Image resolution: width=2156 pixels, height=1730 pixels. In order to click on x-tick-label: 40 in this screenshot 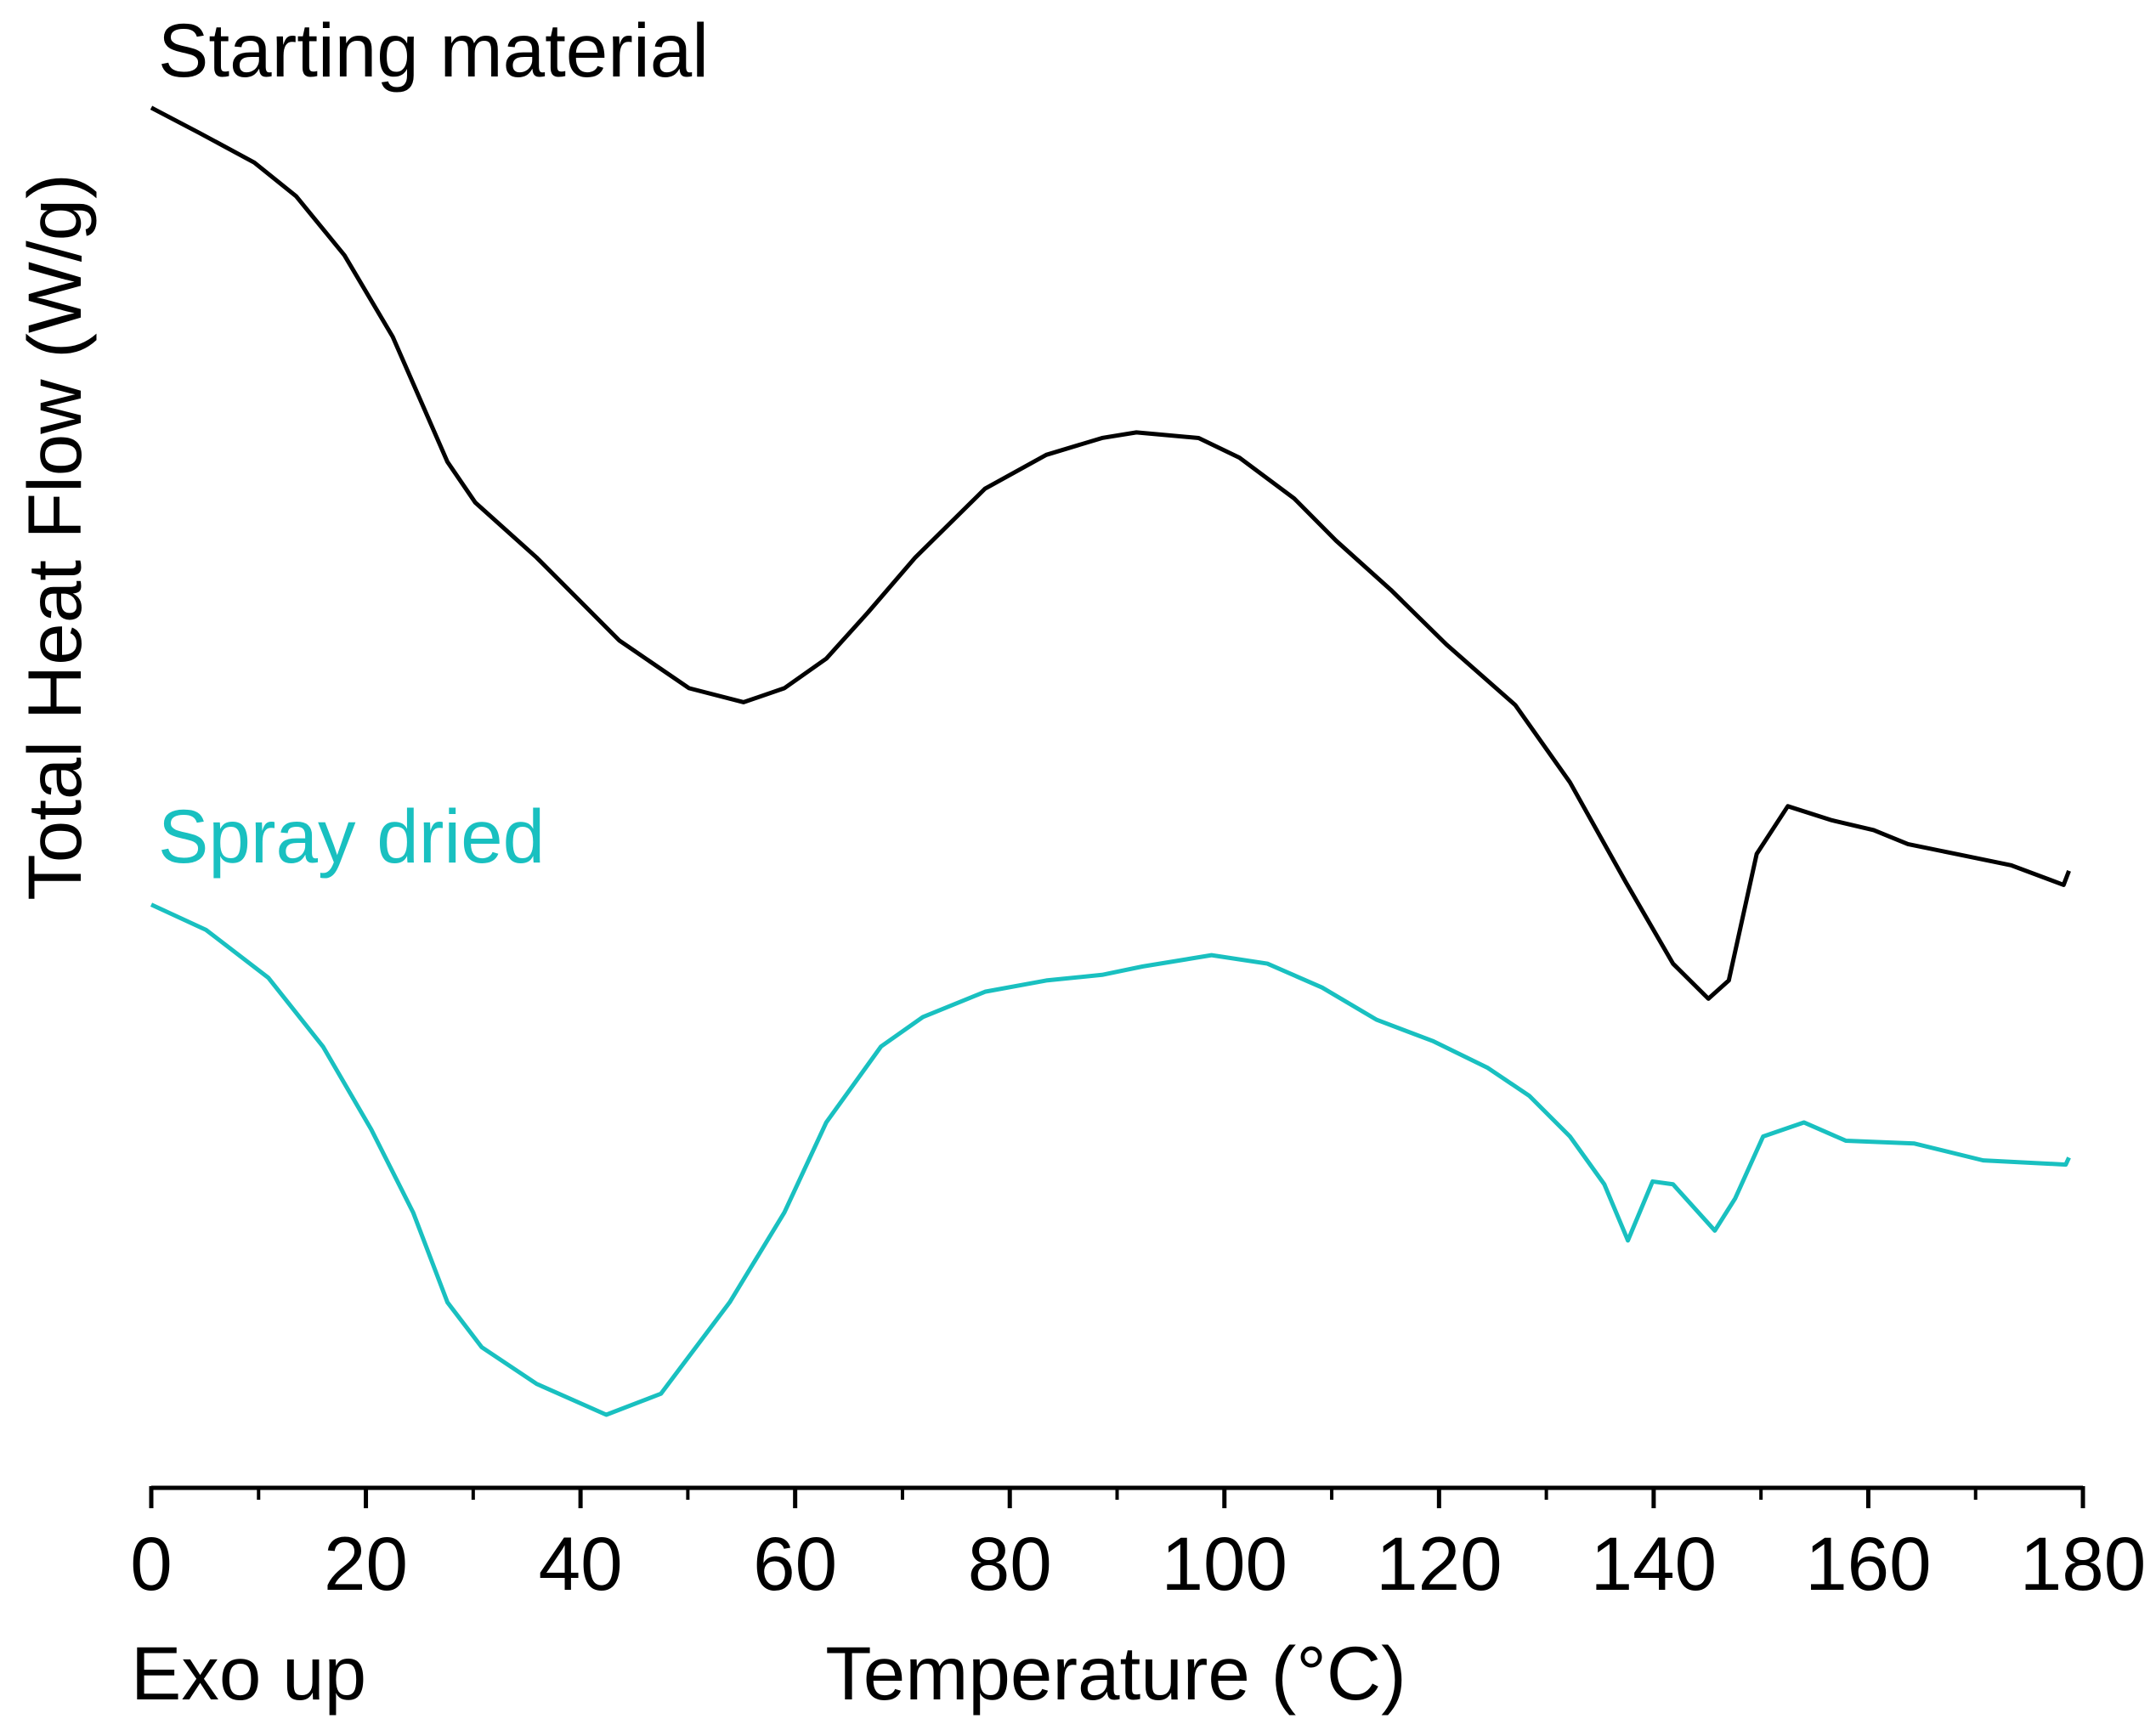, I will do `click(581, 1563)`.